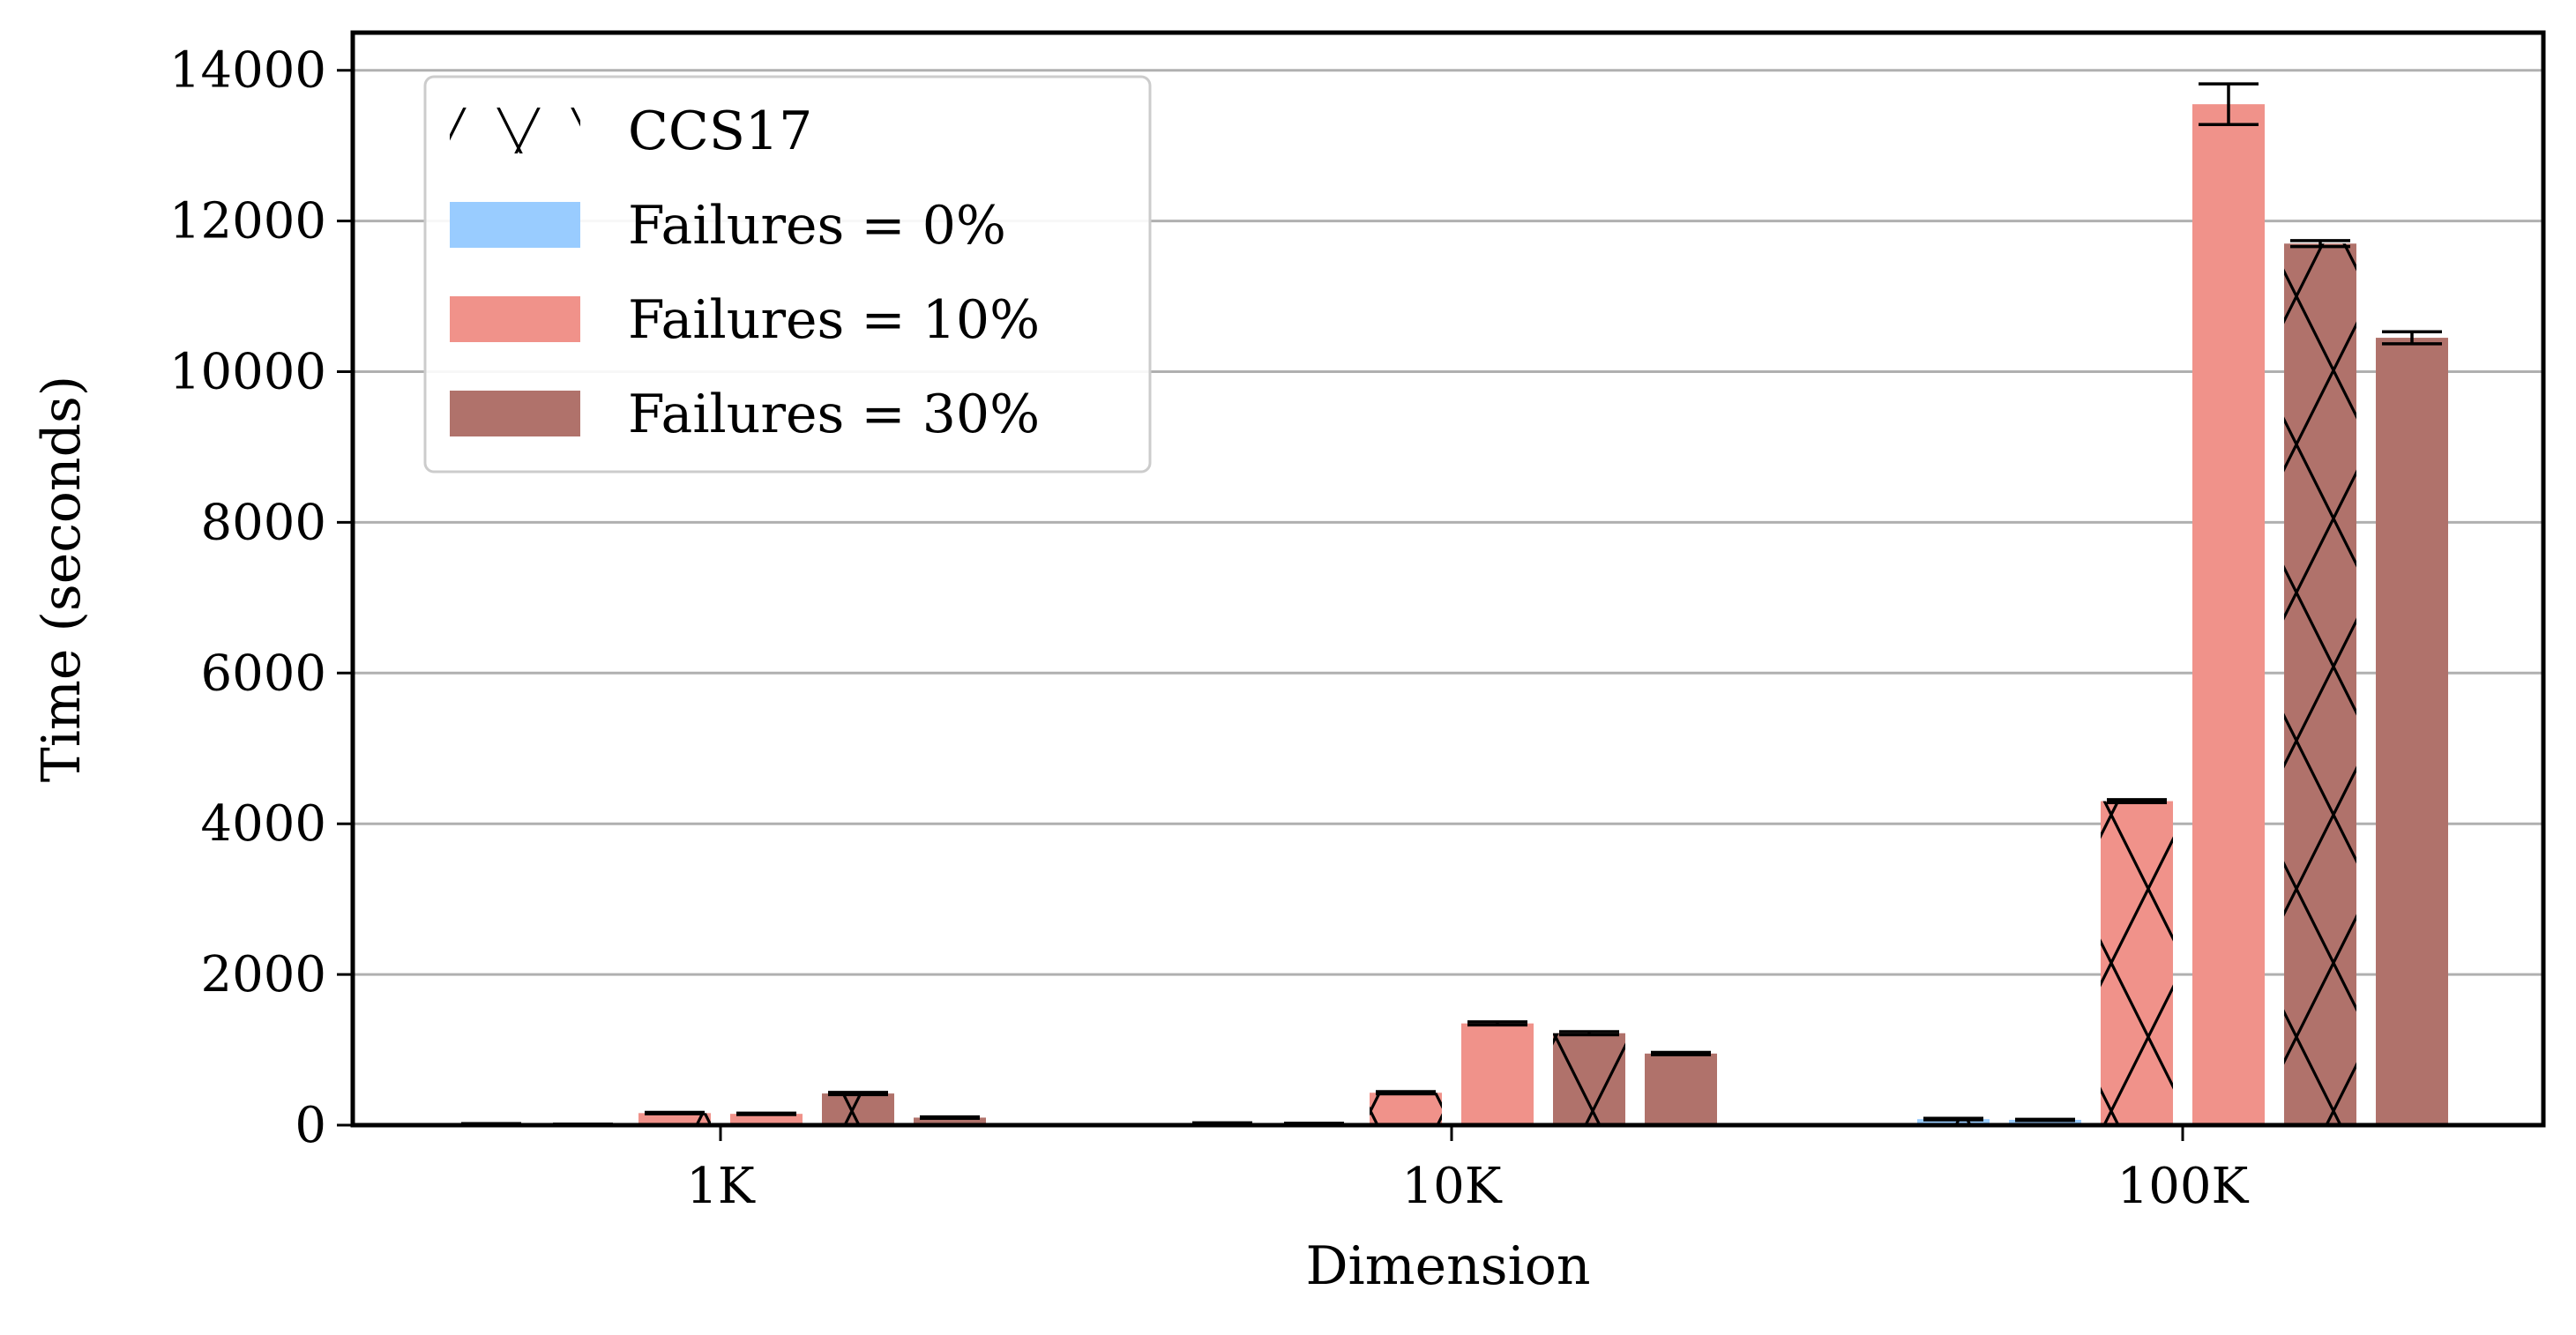 Image resolution: width=2576 pixels, height=1335 pixels. I want to click on legend-label: Failures = 10%, so click(834, 320).